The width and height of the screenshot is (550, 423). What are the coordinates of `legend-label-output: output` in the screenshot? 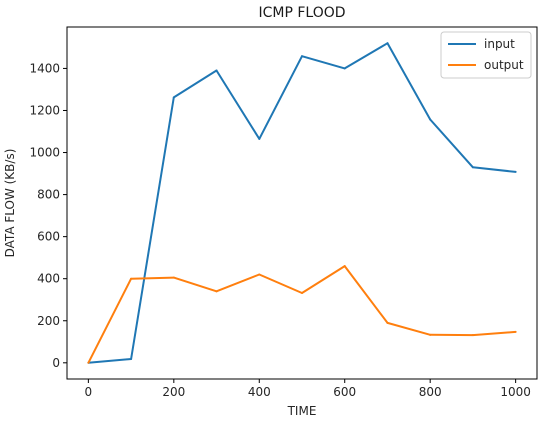 It's located at (504, 65).